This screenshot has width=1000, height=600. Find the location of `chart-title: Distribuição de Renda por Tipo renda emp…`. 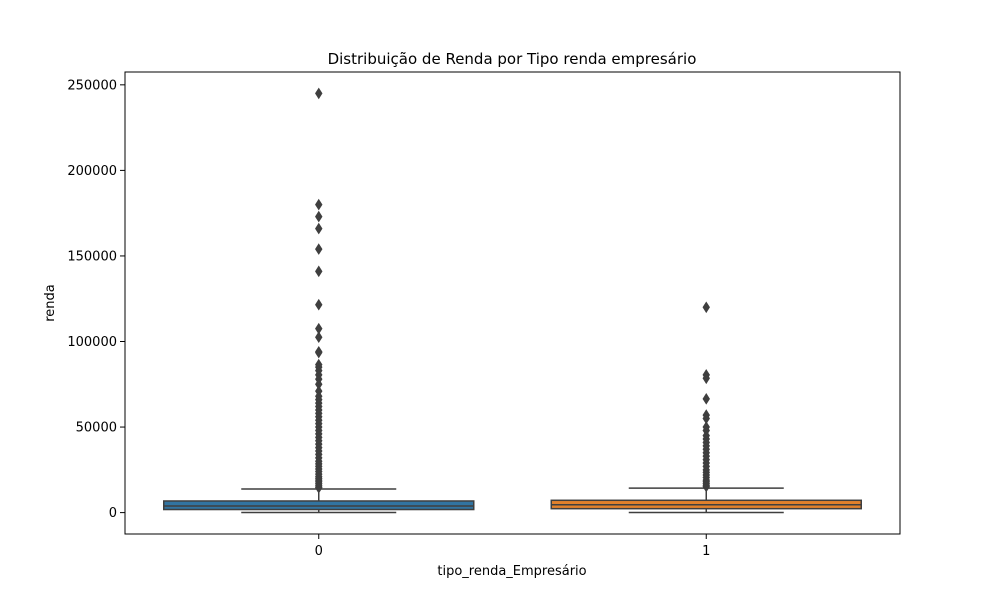

chart-title: Distribuição de Renda por Tipo renda emp… is located at coordinates (512, 59).